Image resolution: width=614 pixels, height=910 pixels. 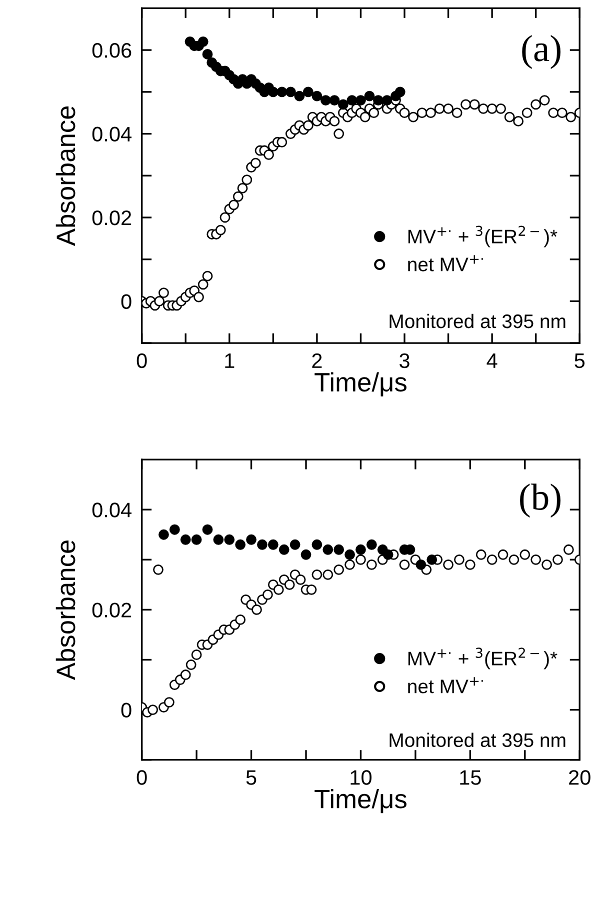 What do you see at coordinates (229, 361) in the screenshot?
I see `x-tick-label: 1` at bounding box center [229, 361].